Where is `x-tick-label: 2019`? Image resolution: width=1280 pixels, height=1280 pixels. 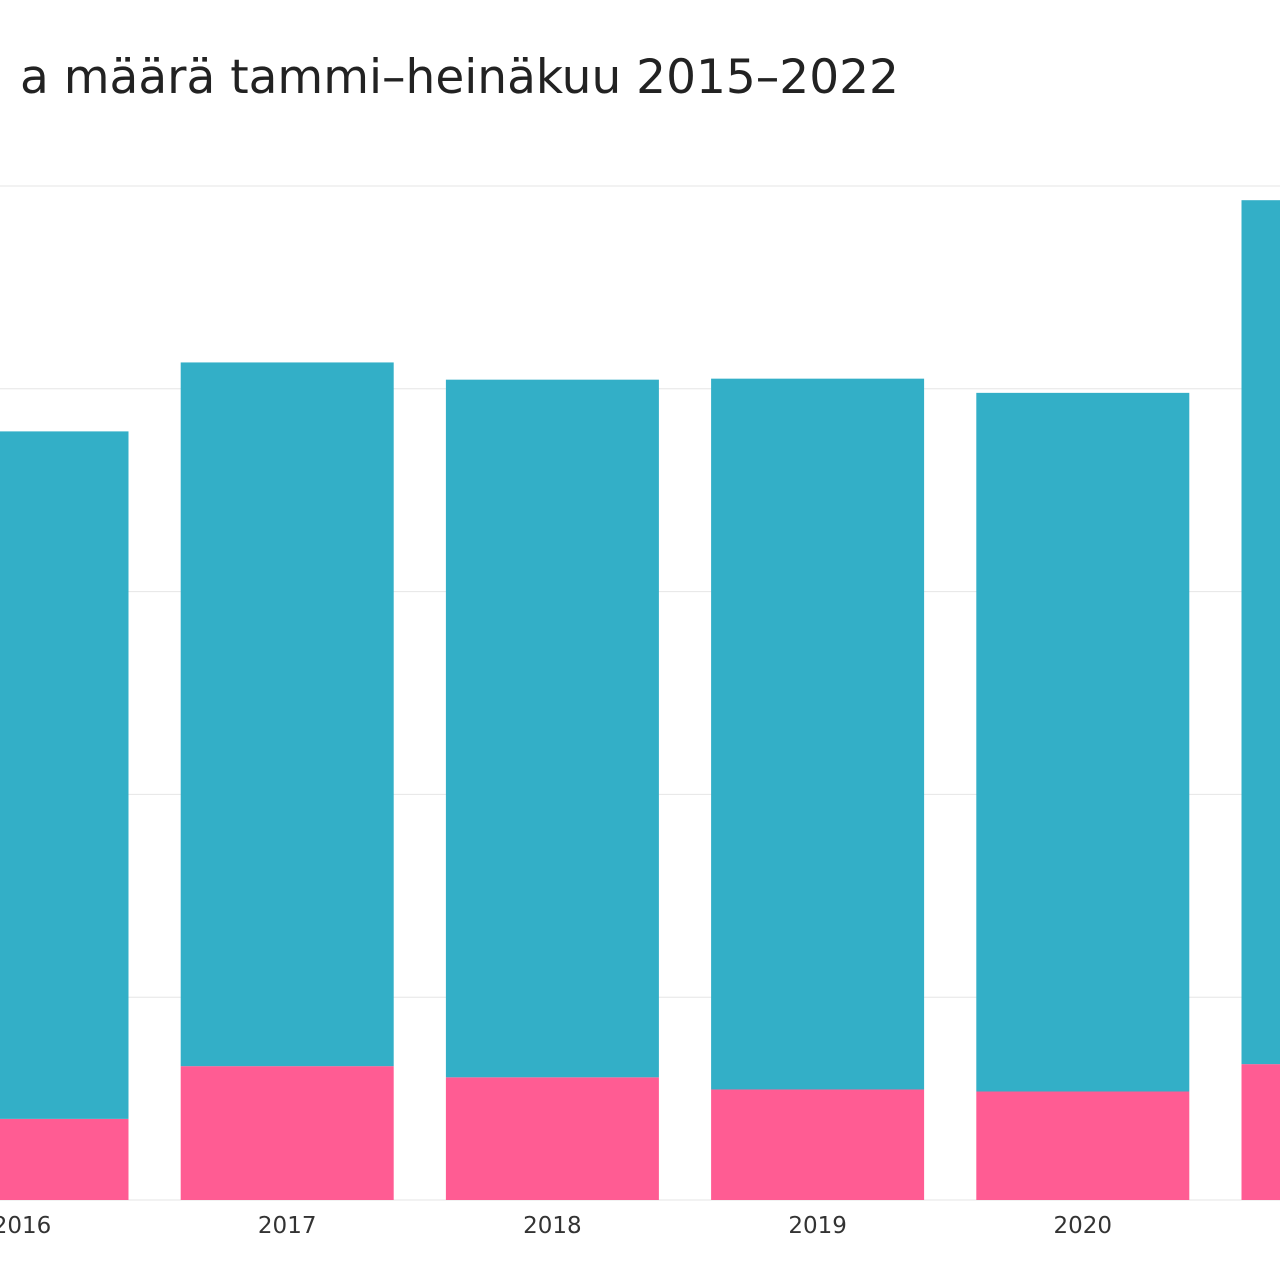 x-tick-label: 2019 is located at coordinates (817, 1226).